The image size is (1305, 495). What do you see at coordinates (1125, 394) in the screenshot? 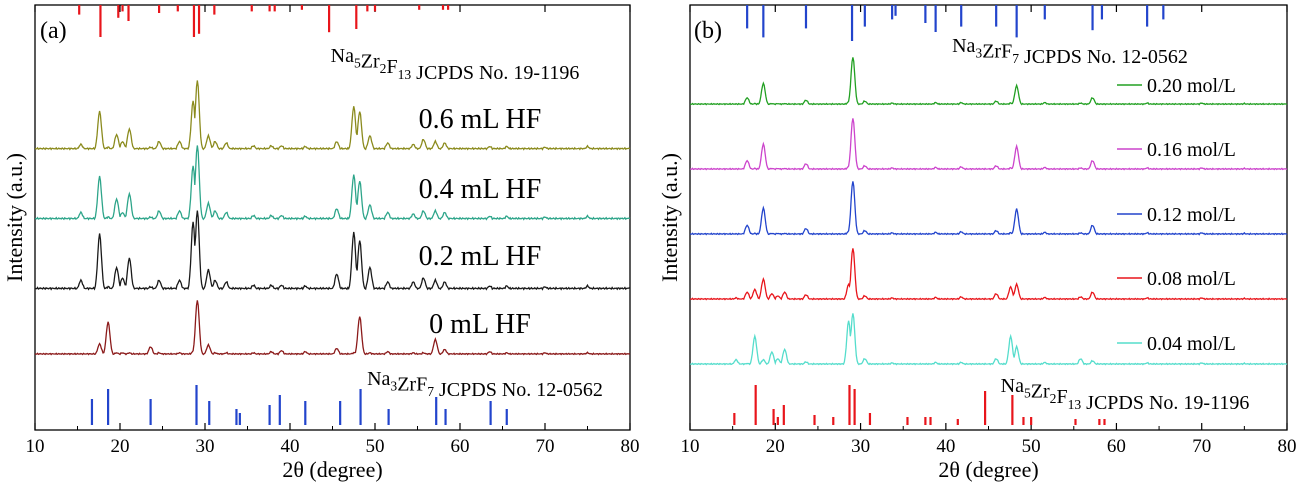
I see `reference-bottom-label: Na5Zr2F13 JCPDS No. 19-1196` at bounding box center [1125, 394].